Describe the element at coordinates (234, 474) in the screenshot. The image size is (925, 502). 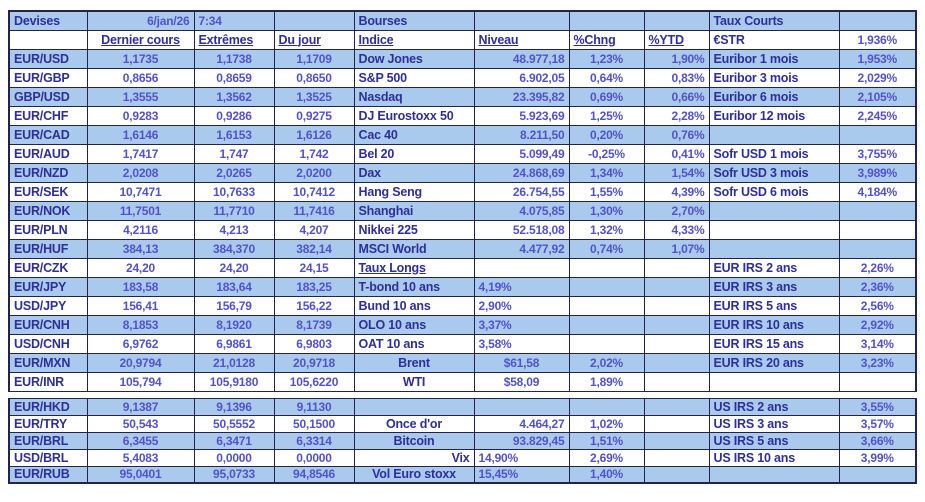
I see `cell-95-0733: 95,0733` at that location.